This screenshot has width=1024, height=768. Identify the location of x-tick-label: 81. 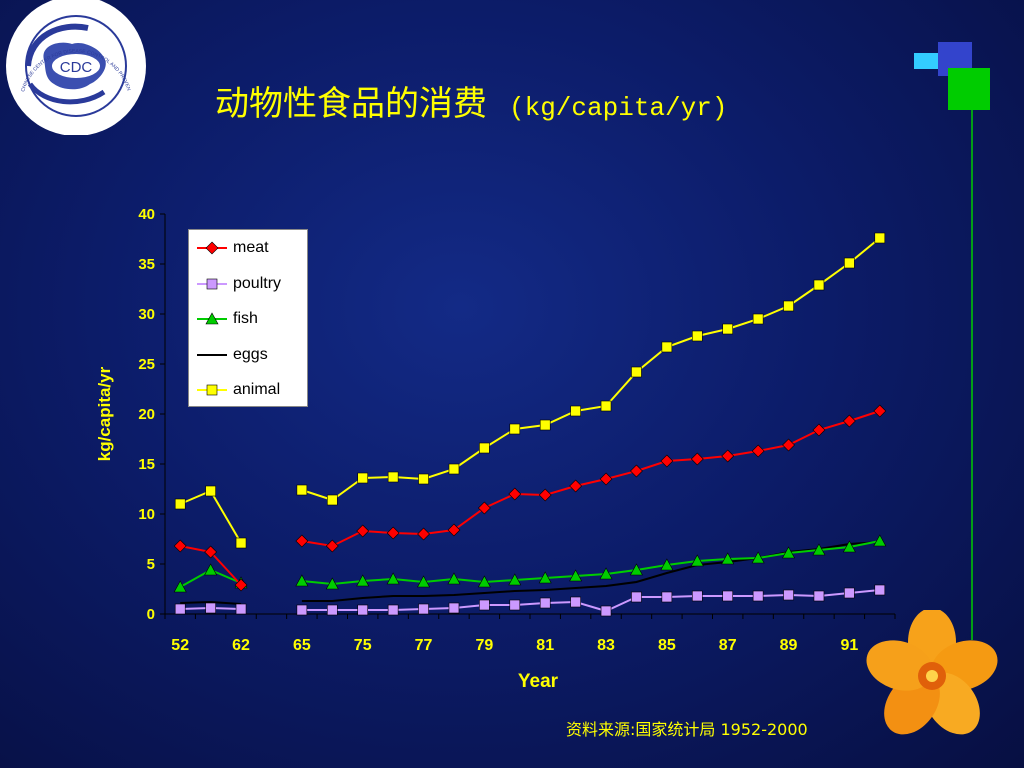
(545, 645).